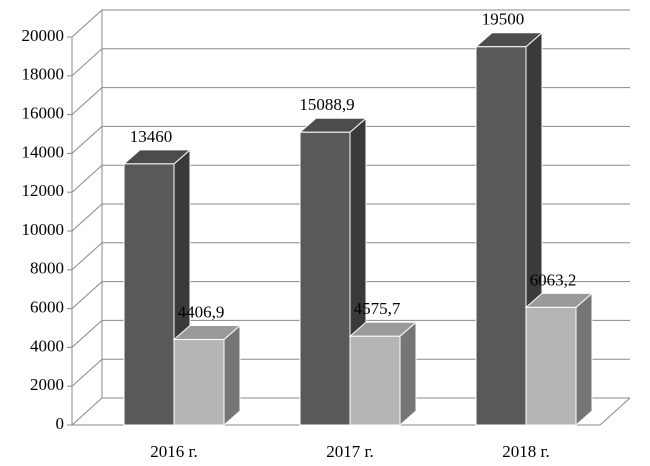 This screenshot has width=650, height=466. What do you see at coordinates (47, 345) in the screenshot?
I see `y-tick-label: 4000` at bounding box center [47, 345].